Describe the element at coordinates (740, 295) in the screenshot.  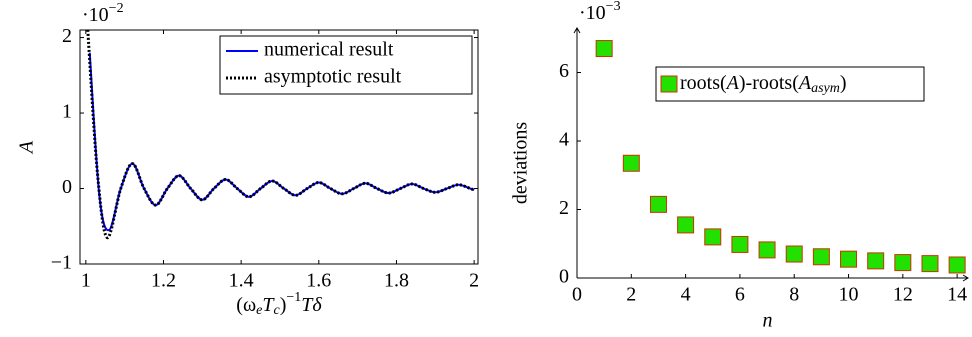
I see `x-tick-label: 6` at that location.